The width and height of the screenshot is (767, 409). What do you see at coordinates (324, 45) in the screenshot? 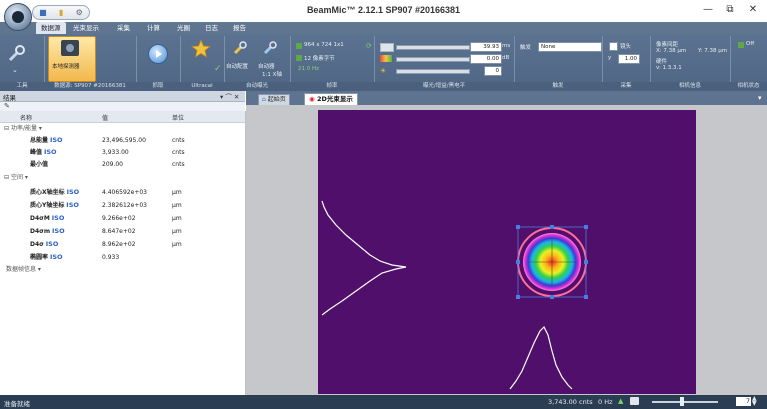
I see `resolution-dropdown: 964 x 724 1x1` at bounding box center [324, 45].